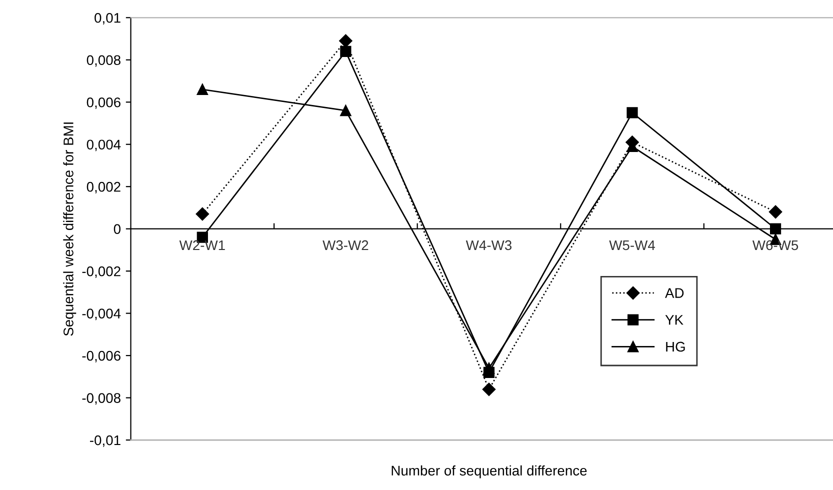 The image size is (833, 490). What do you see at coordinates (101, 272) in the screenshot?
I see `y-tick-label: -0,002` at bounding box center [101, 272].